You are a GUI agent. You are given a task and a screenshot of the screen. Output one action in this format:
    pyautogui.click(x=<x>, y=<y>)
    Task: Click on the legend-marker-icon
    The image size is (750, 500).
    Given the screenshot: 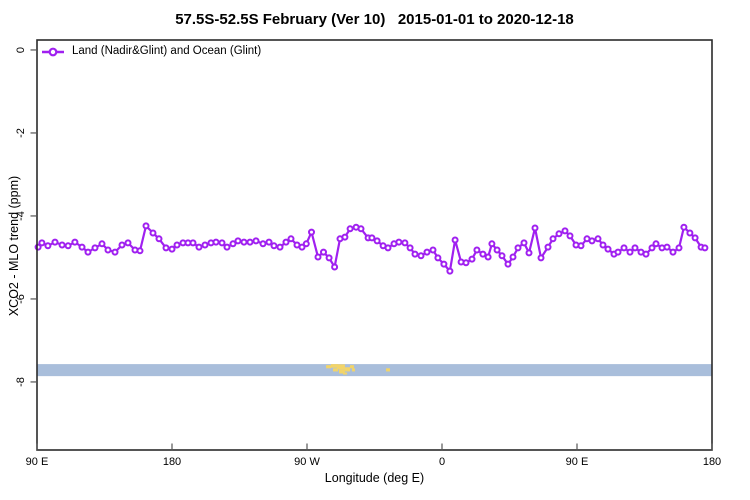 What is the action you would take?
    pyautogui.click(x=53, y=52)
    